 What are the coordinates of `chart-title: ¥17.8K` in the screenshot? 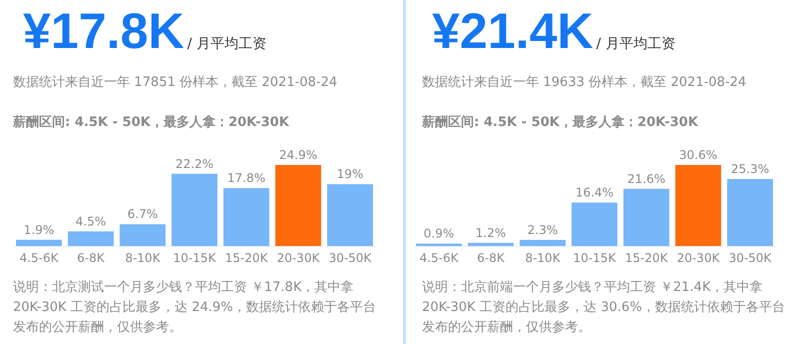 It's located at (103, 31).